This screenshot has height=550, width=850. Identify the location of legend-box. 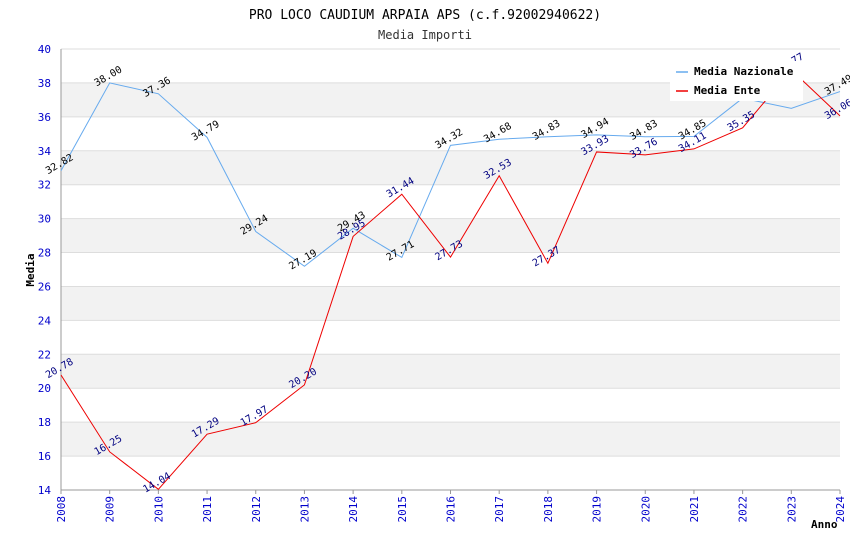
(736, 81).